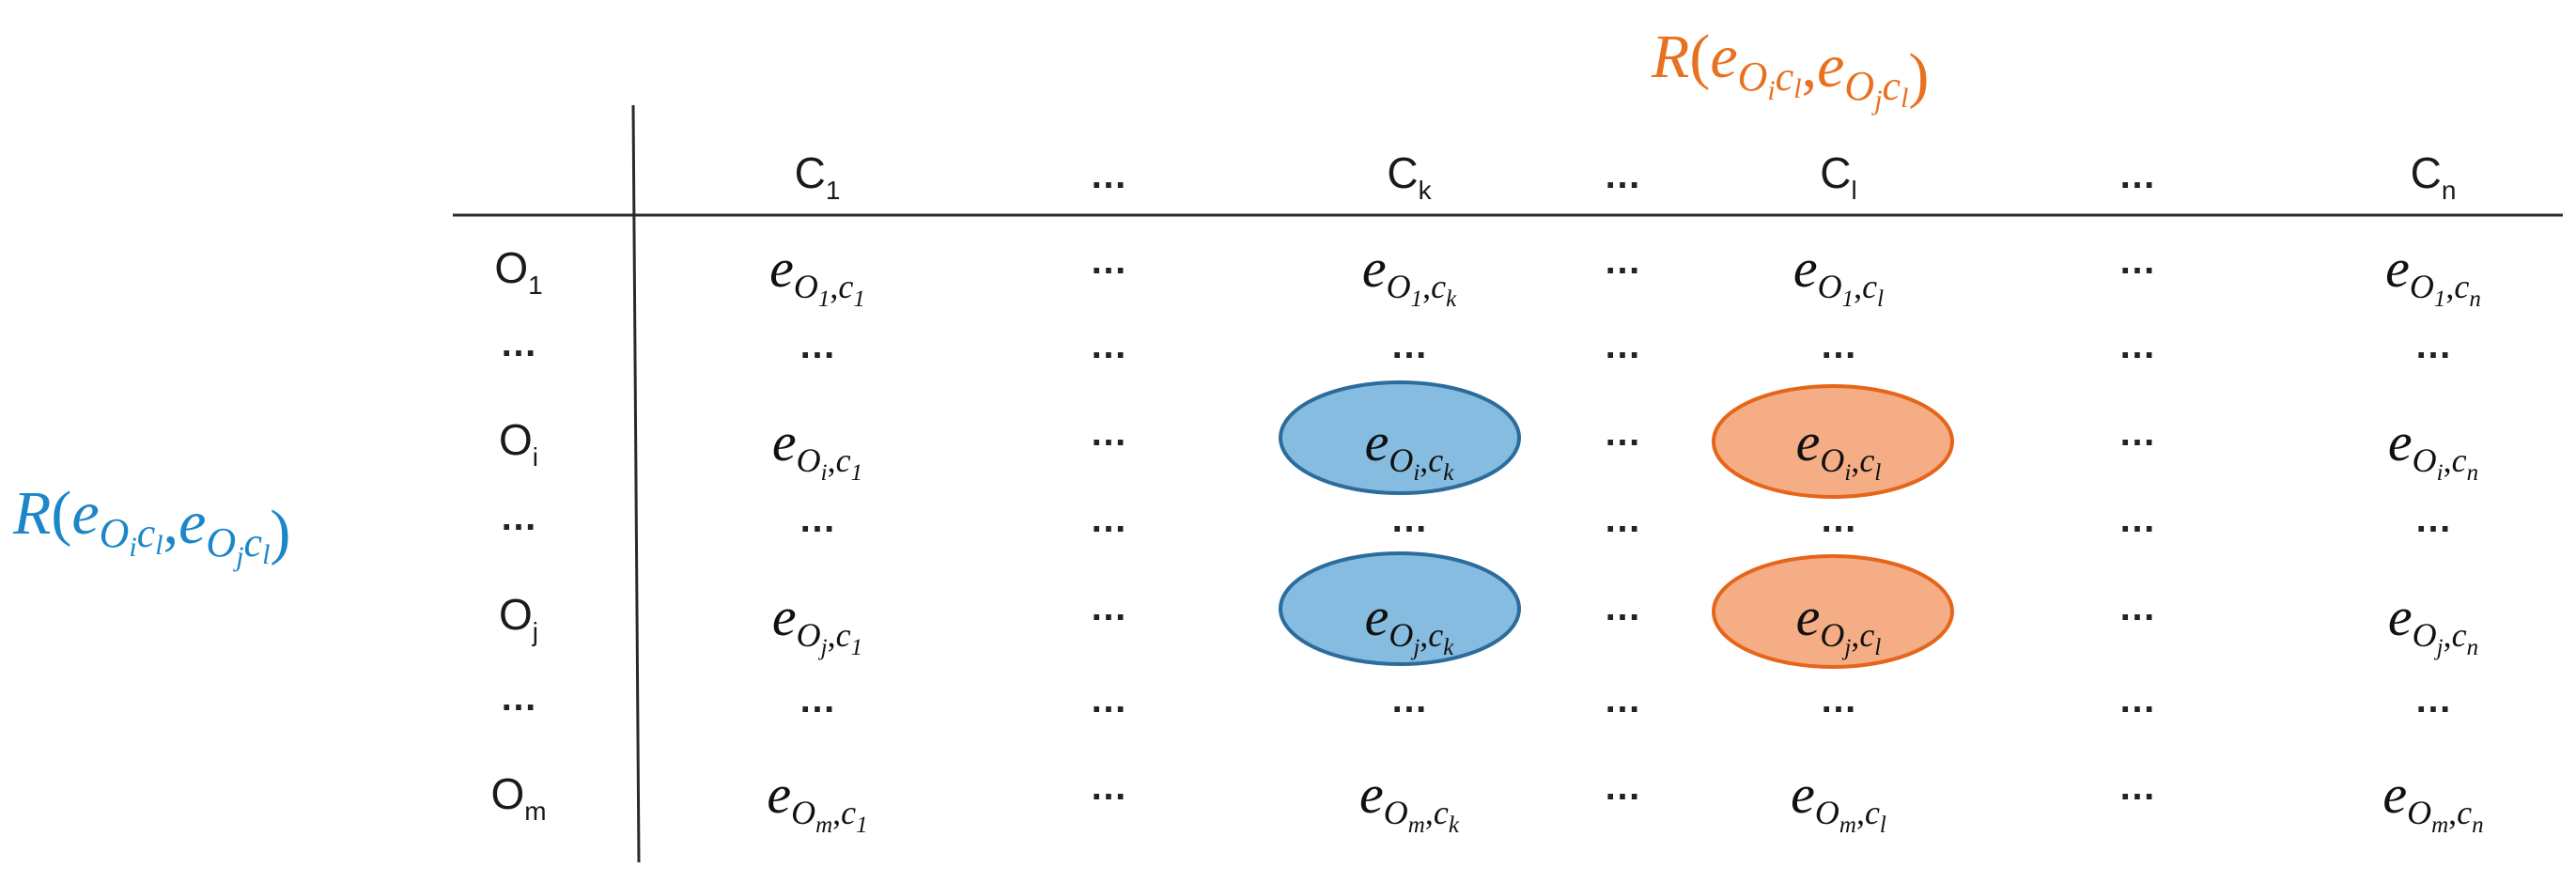 This screenshot has width=2576, height=883. I want to click on cell-e-om-cl: eOm,cl, so click(1839, 801).